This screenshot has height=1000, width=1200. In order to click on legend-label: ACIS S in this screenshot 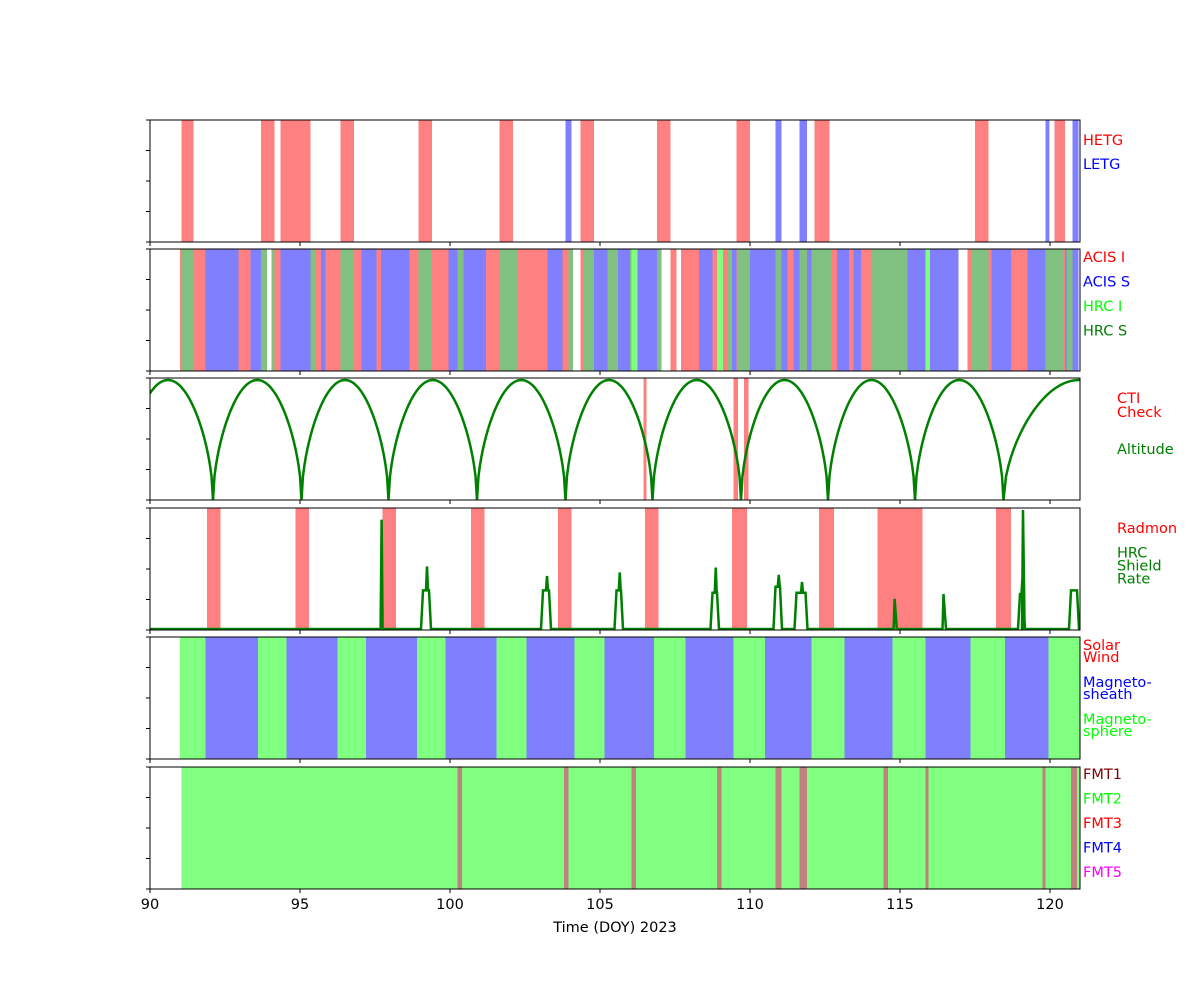, I will do `click(1106, 283)`.